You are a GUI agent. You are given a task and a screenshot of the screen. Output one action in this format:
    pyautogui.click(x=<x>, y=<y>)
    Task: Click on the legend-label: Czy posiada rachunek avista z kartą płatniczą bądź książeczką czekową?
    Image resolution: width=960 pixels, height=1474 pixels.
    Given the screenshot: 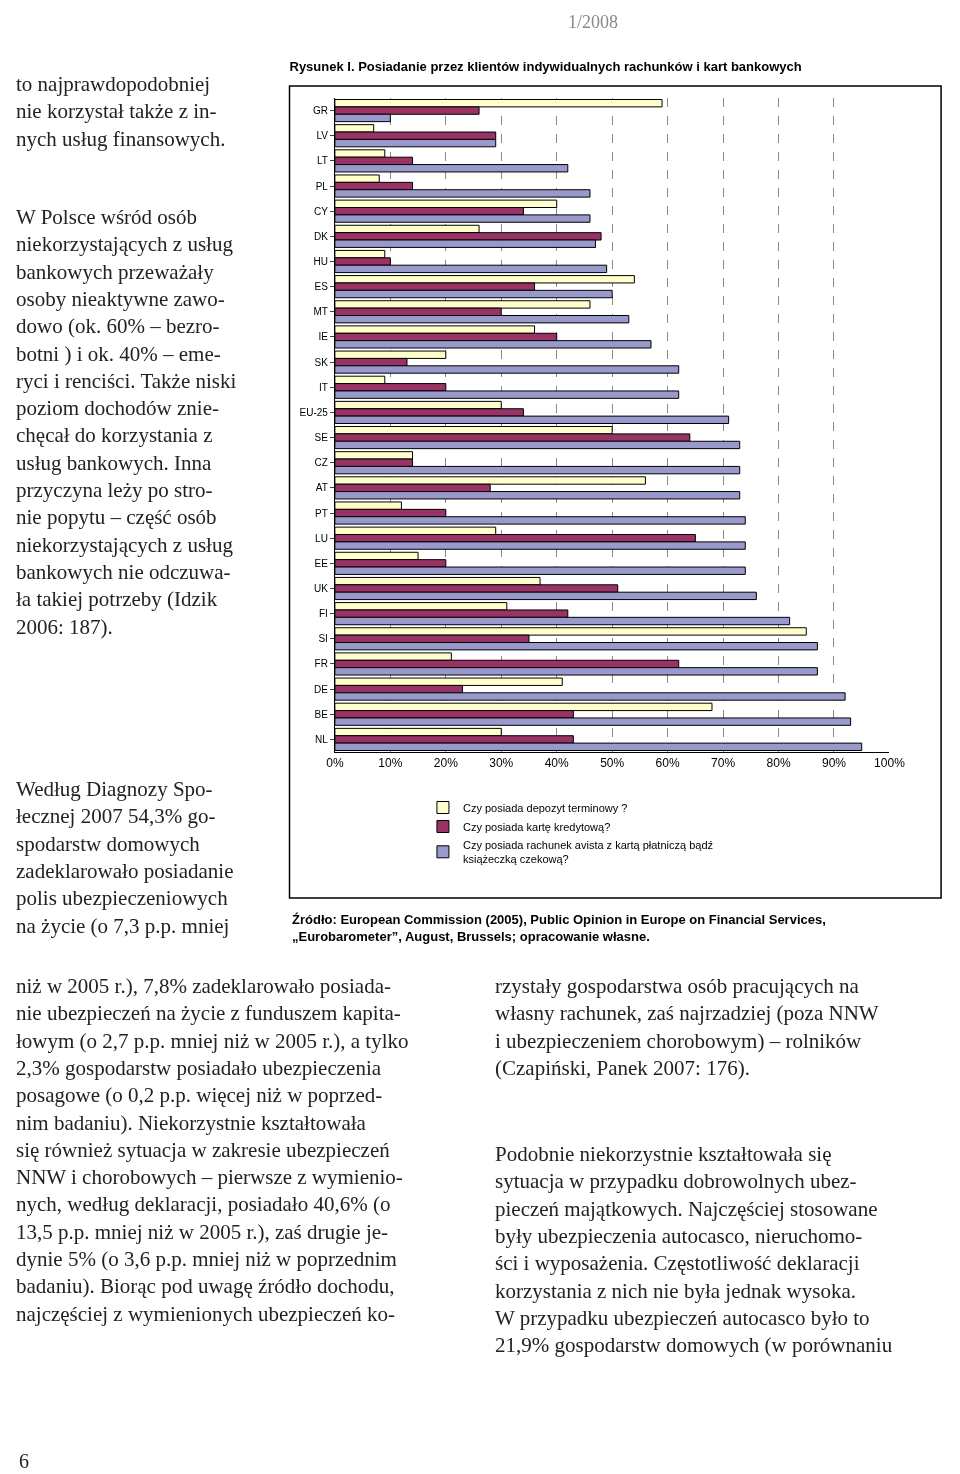 What is the action you would take?
    pyautogui.click(x=588, y=852)
    